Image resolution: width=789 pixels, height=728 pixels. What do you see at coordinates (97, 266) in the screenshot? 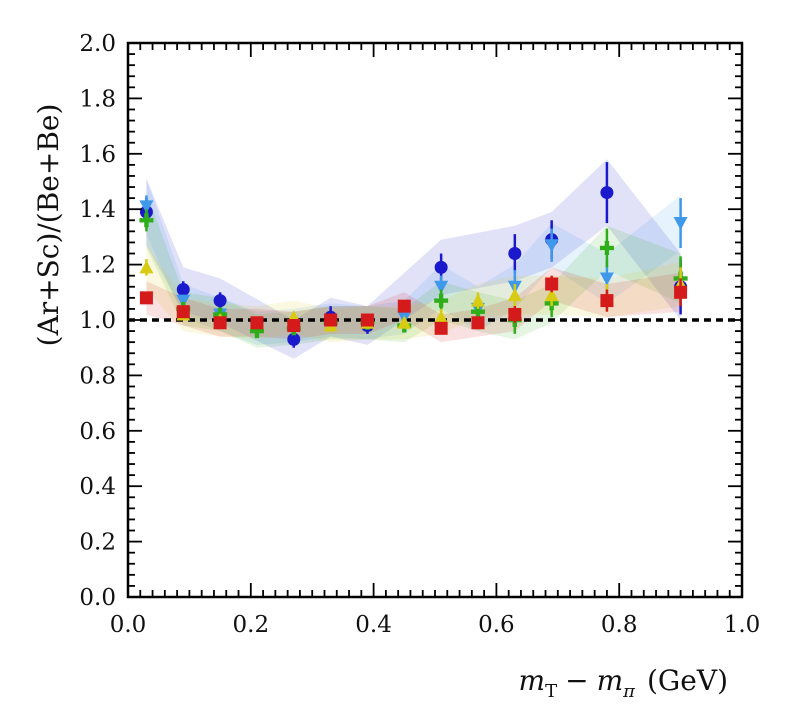
I see `y-tick-label: 1.2` at bounding box center [97, 266].